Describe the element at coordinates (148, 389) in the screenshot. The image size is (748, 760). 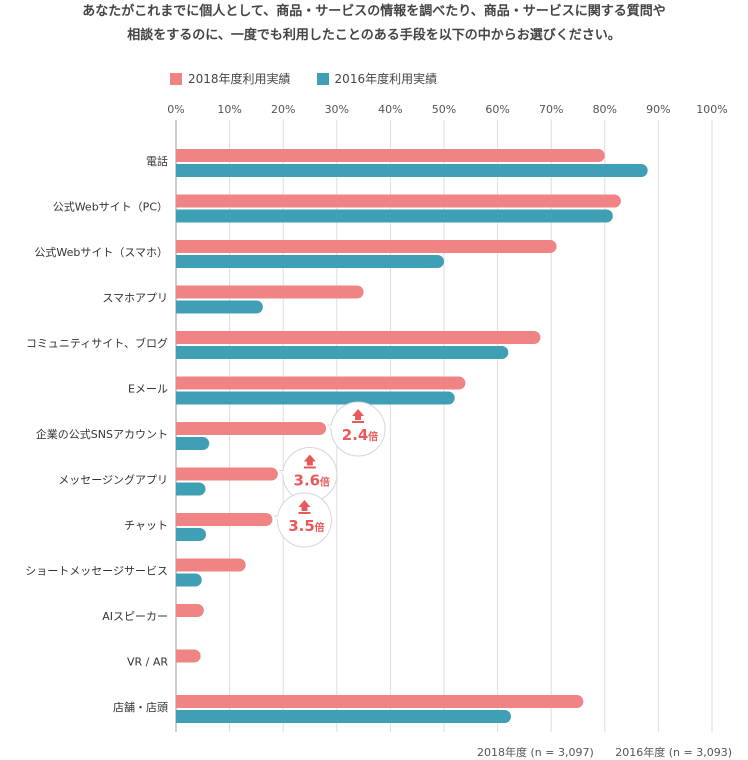
I see `category-label: Eメール` at that location.